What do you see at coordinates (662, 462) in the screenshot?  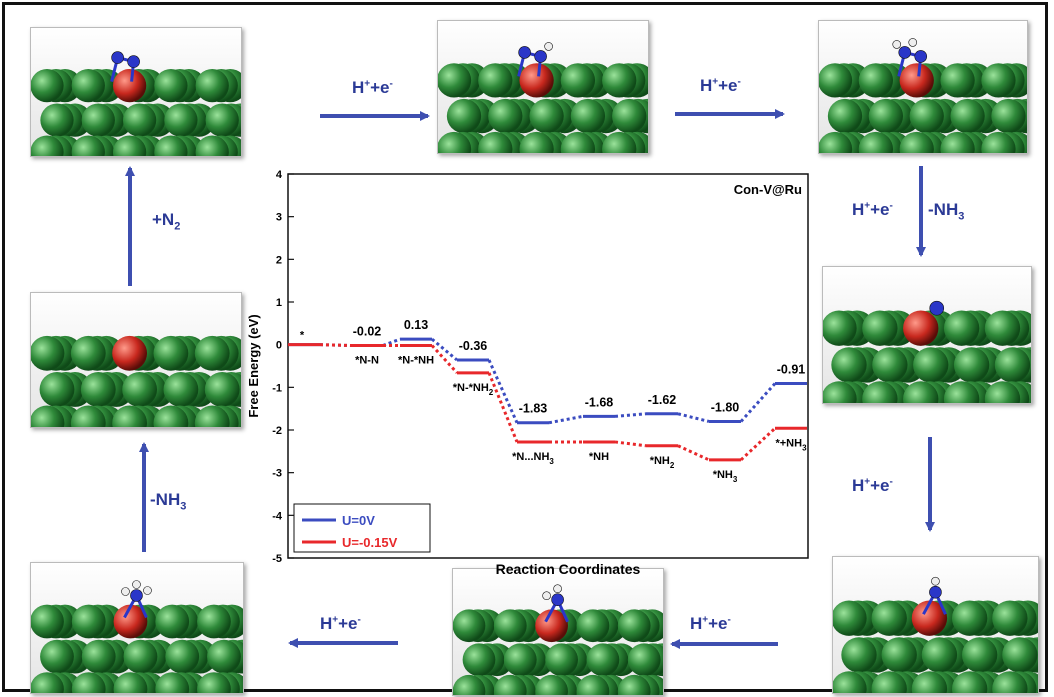 I see `category-label: *NH2` at bounding box center [662, 462].